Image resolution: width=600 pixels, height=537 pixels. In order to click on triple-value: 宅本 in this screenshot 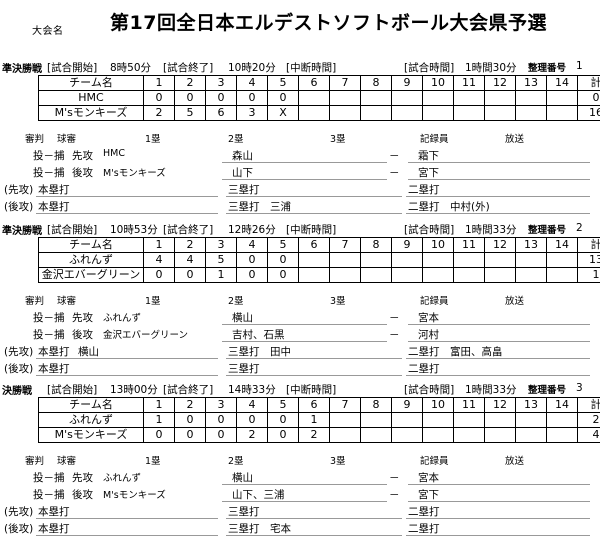, I will do `click(280, 528)`.